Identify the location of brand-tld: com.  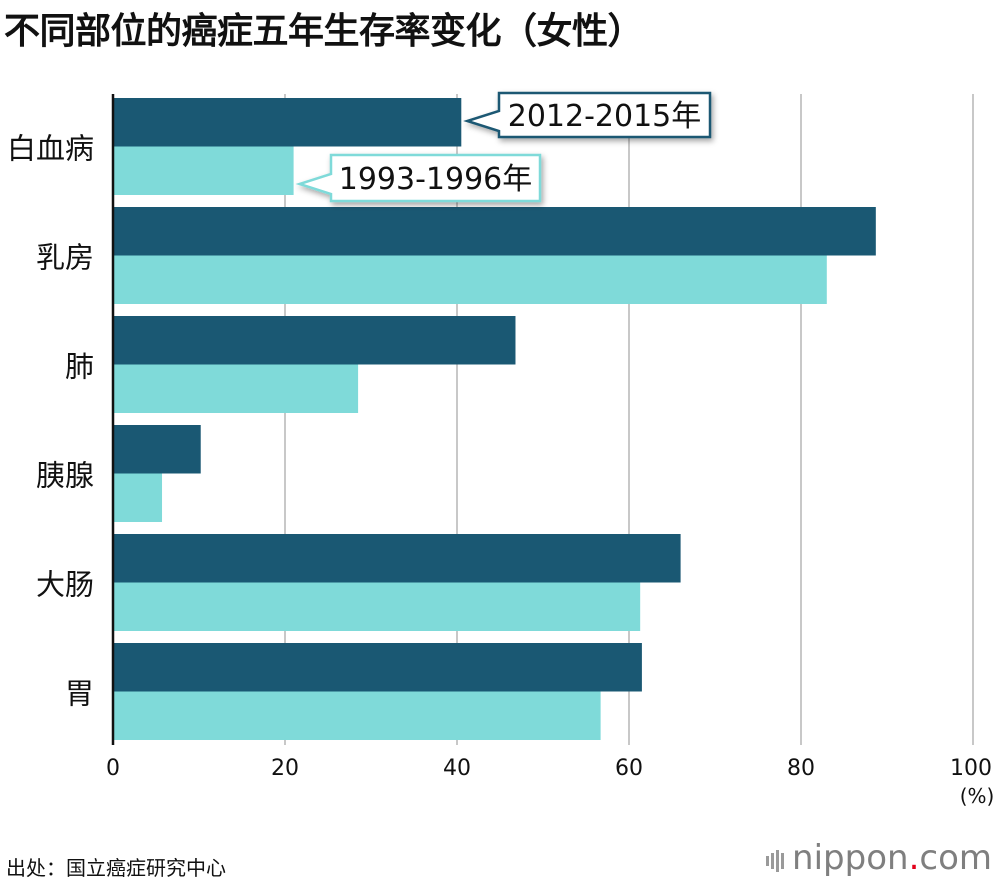
(955, 858).